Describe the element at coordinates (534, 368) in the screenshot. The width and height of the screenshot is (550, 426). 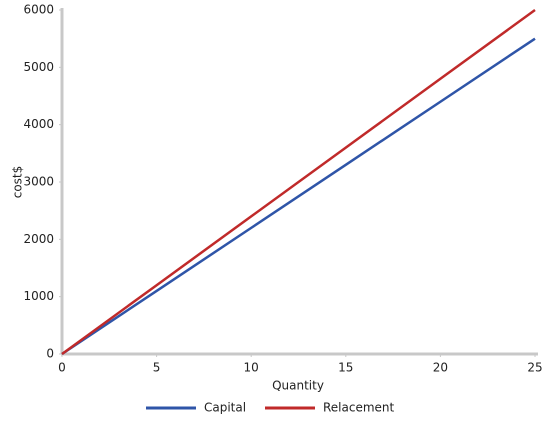
I see `x-tick-label: 25` at that location.